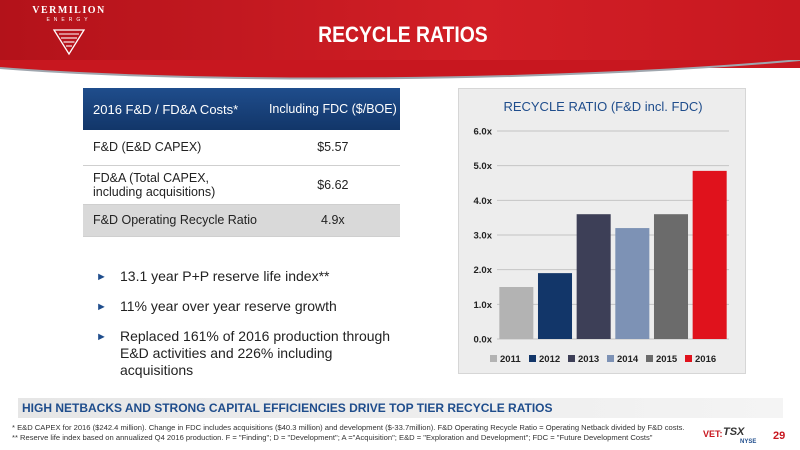  Describe the element at coordinates (602, 106) in the screenshot. I see `chart-title: RECYCLE RATIO (F&D incl. FDC)` at that location.